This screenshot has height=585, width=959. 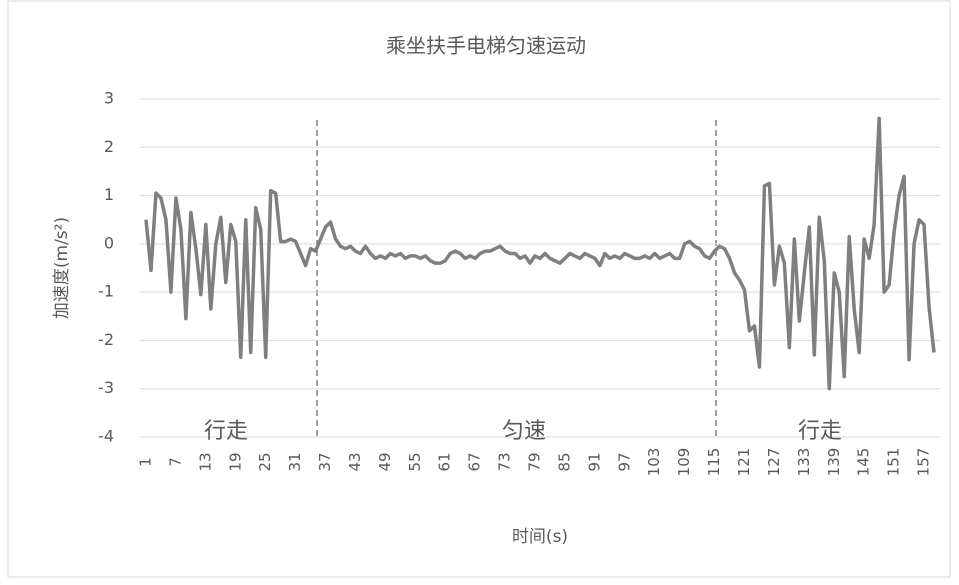 I want to click on x-tick-label: 43, so click(x=355, y=461).